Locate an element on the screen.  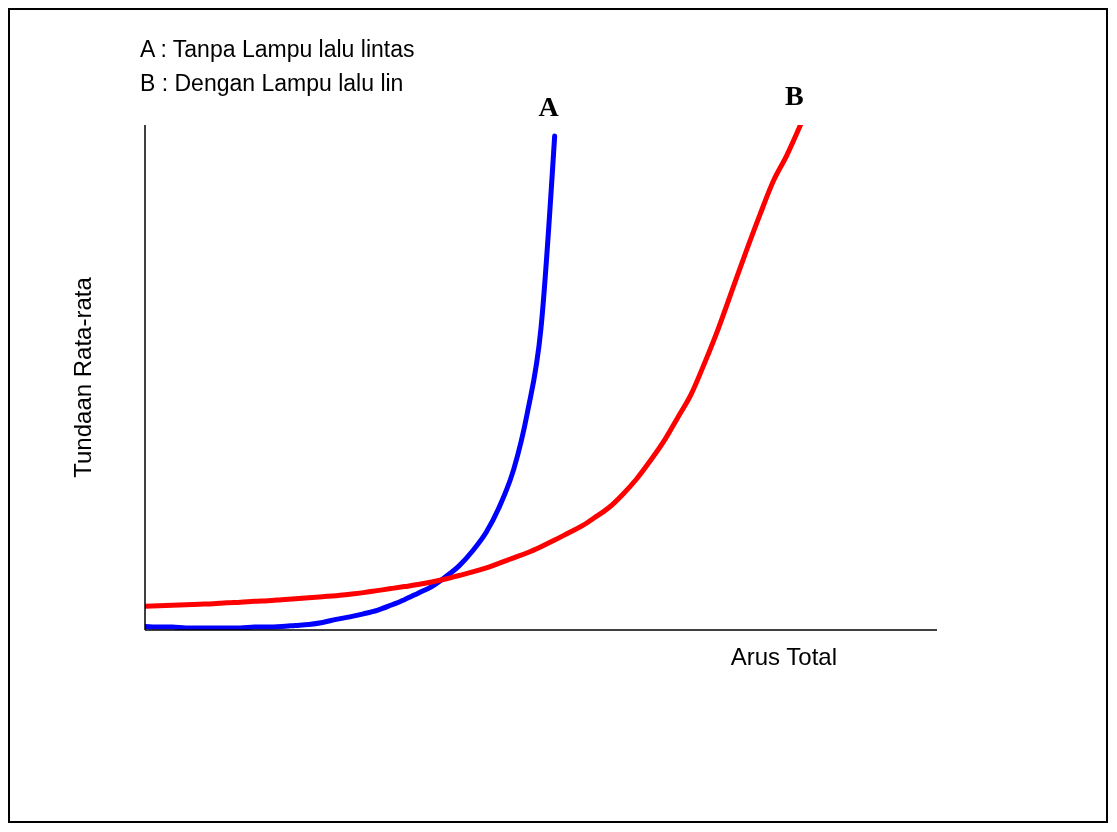
series-label: B is located at coordinates (794, 95).